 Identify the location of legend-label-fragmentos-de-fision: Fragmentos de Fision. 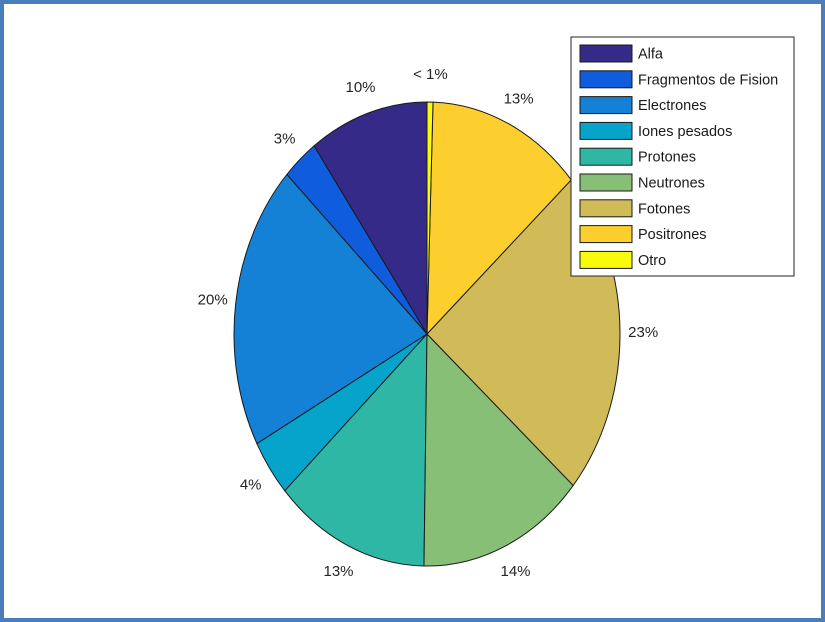
(708, 80).